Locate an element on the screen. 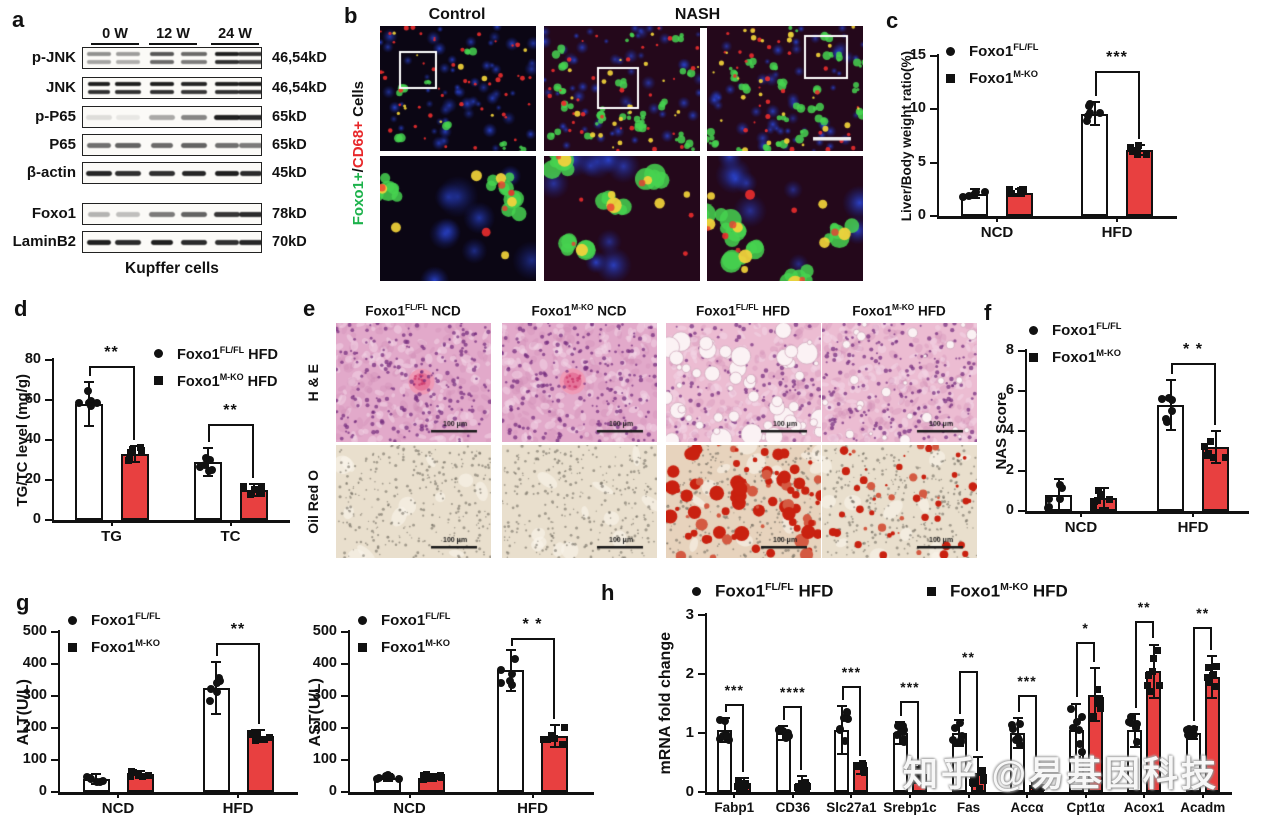  y-tick-label: 10 is located at coordinates (917, 108).